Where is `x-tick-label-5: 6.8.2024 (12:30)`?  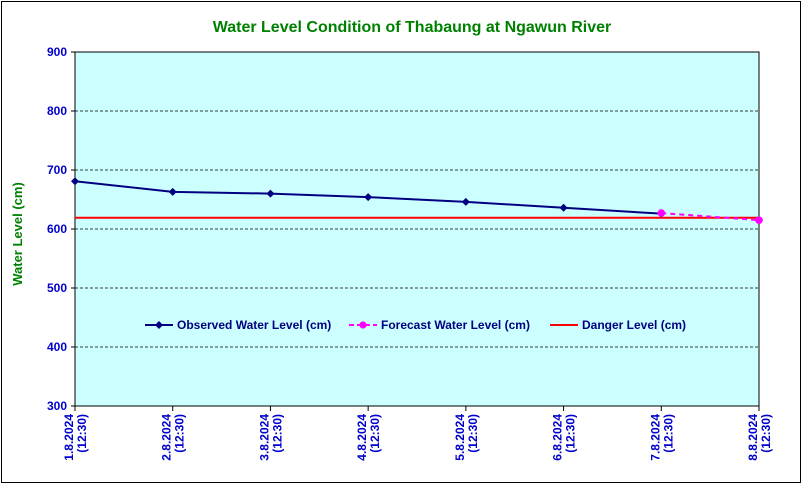 x-tick-label-5: 6.8.2024 (12:30) is located at coordinates (564, 437).